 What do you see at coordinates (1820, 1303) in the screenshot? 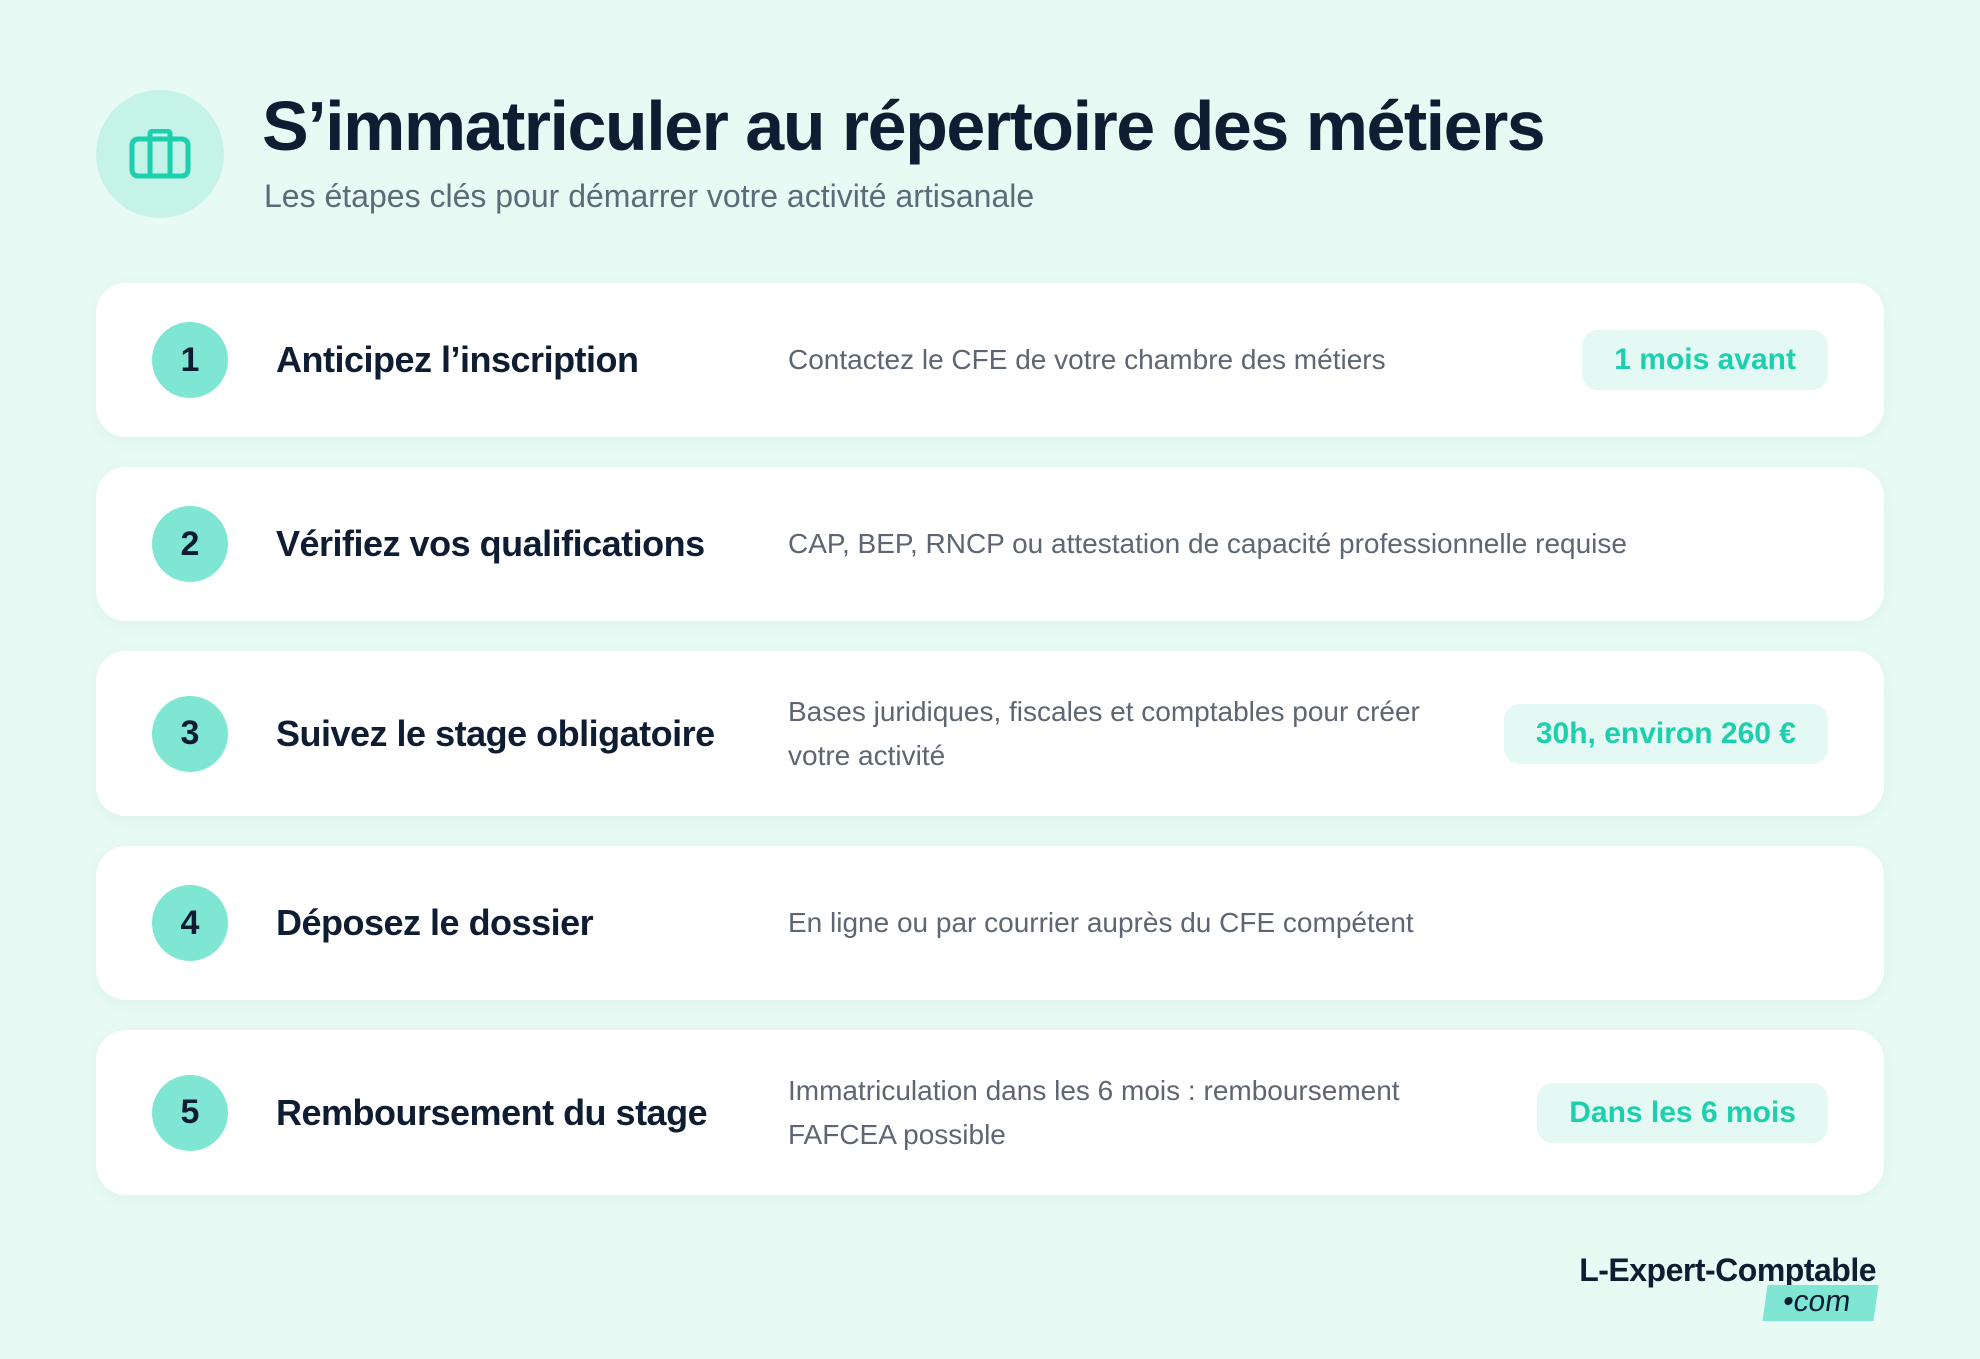
I see `logo-suffix: •com` at bounding box center [1820, 1303].